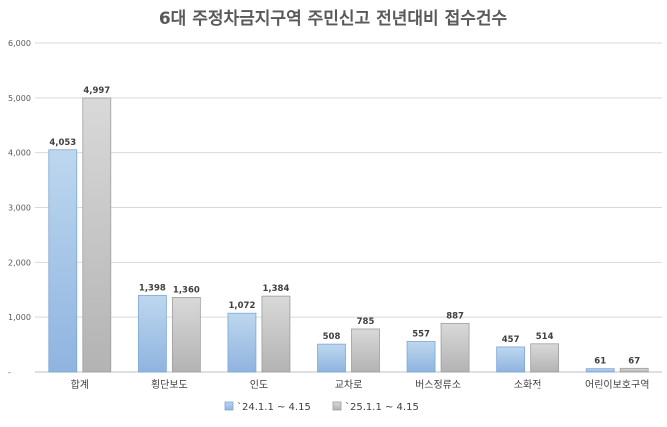 This screenshot has height=427, width=667. I want to click on category-label: 합계, so click(80, 385).